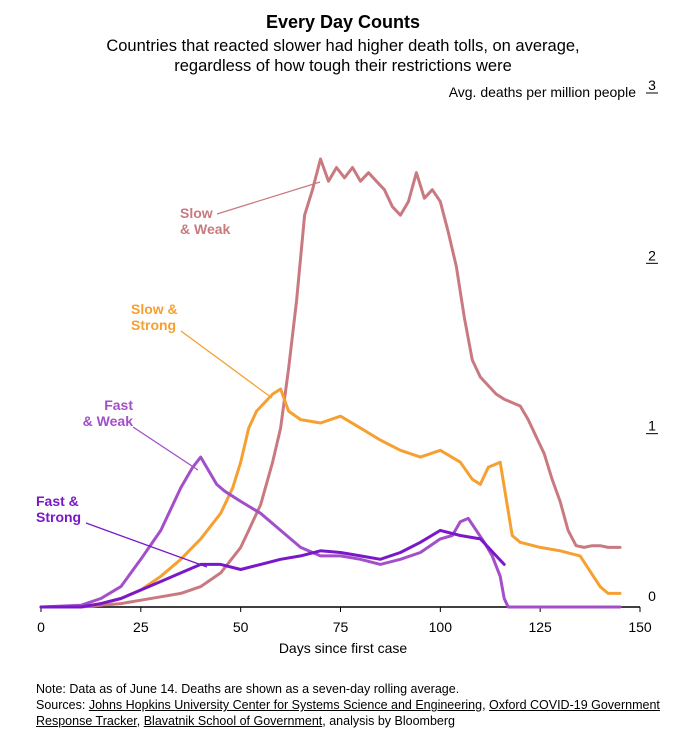 The width and height of the screenshot is (686, 746). I want to click on y-tick-label-1: 1, so click(652, 426).